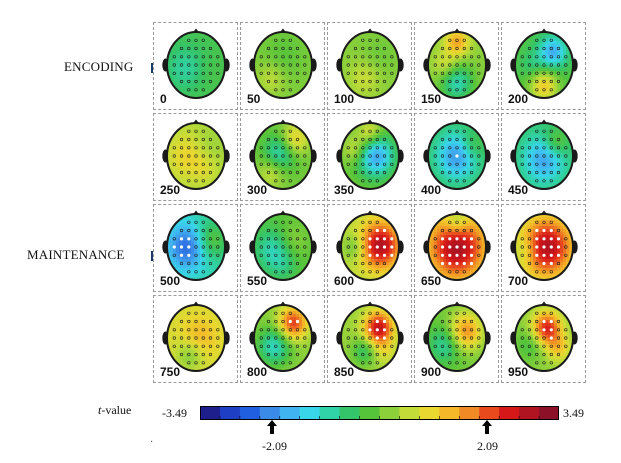 This screenshot has height=463, width=621. Describe the element at coordinates (431, 372) in the screenshot. I see `time-label: 900` at that location.